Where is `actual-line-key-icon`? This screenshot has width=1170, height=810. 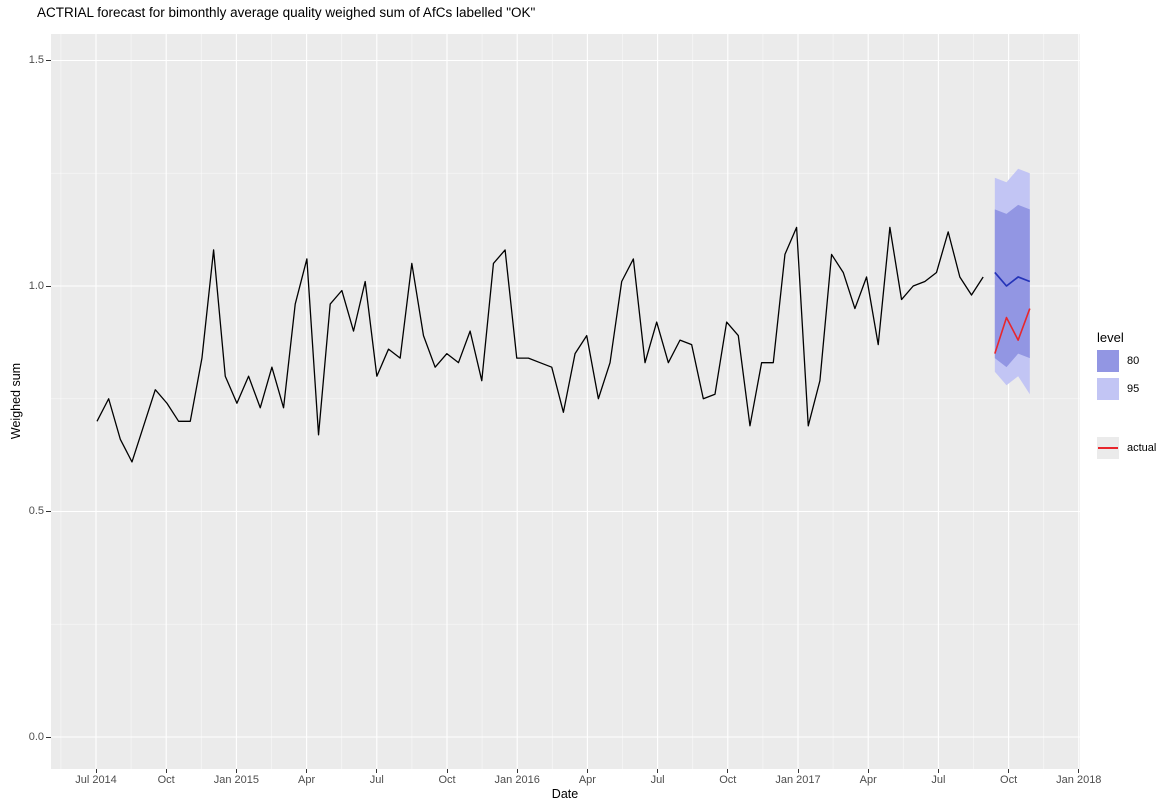
actual-line-key-icon is located at coordinates (1108, 448).